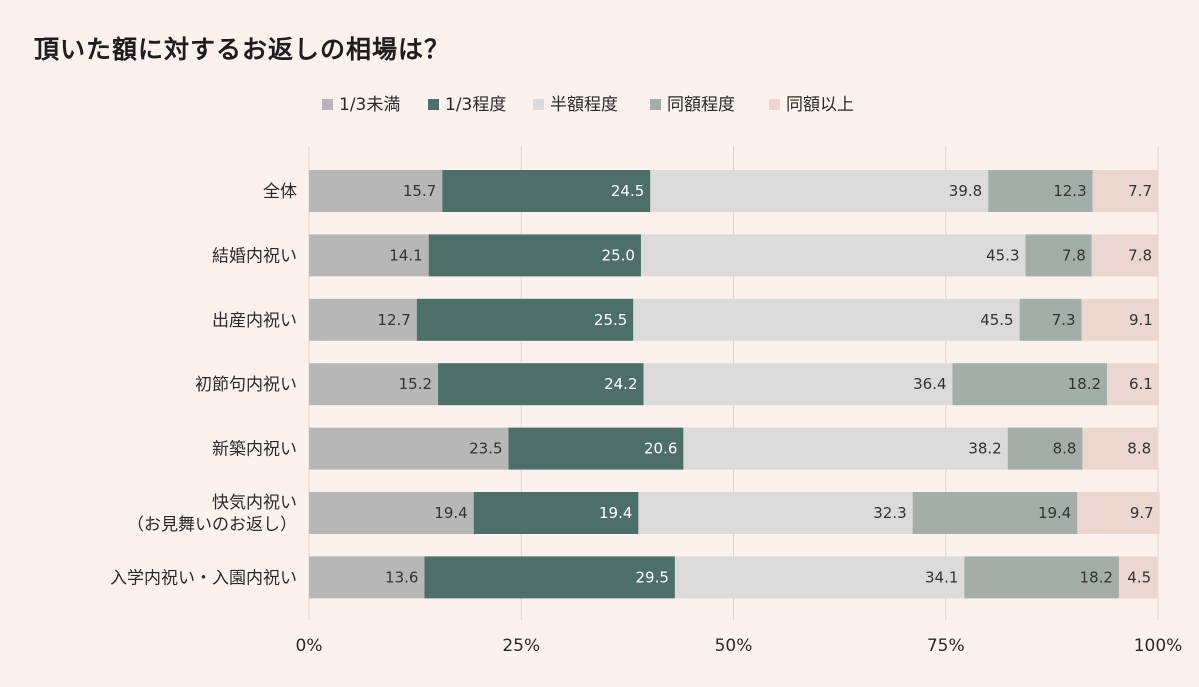 The width and height of the screenshot is (1199, 687). I want to click on x-tick-label: 0%, so click(309, 646).